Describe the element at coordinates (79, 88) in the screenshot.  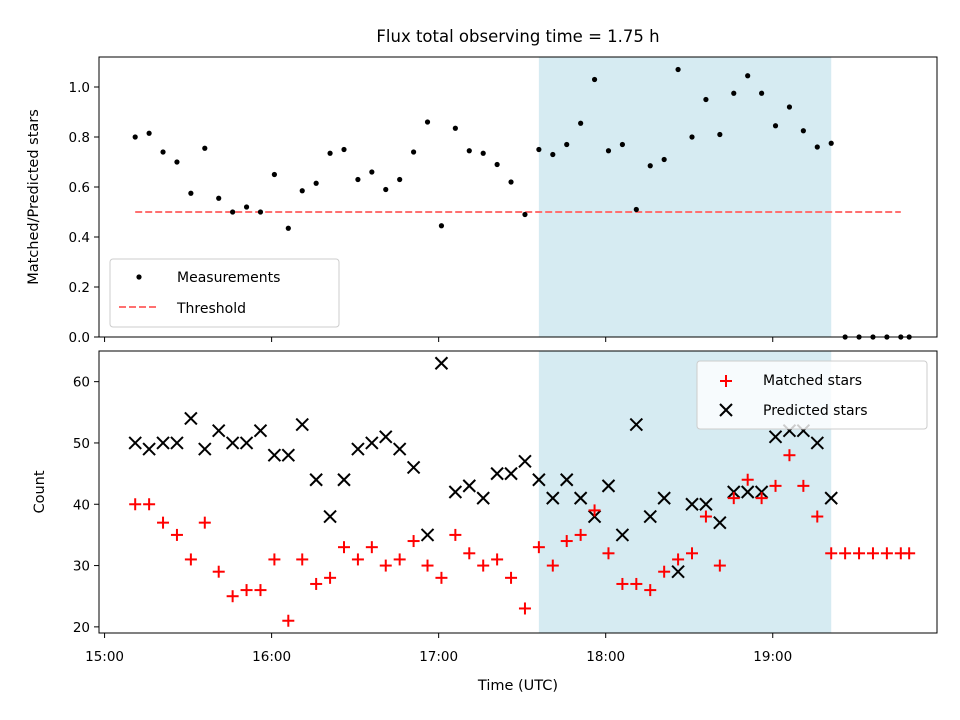
I see `y-tick-label: 1.0` at that location.